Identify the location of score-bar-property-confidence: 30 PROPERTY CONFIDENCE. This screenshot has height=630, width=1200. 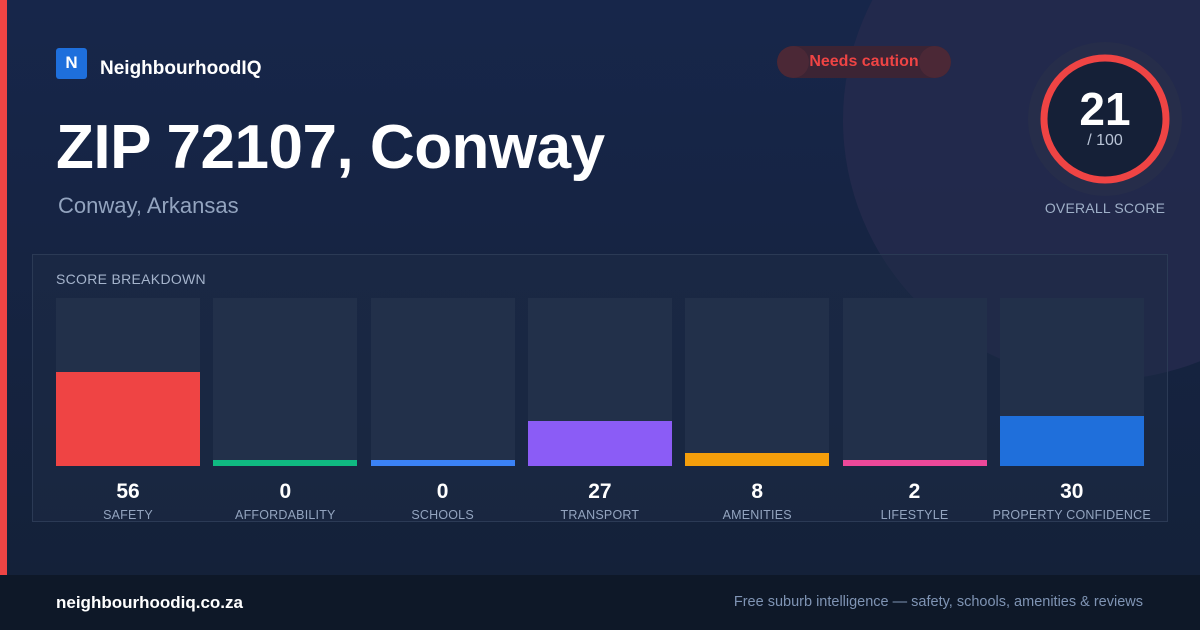
(1072, 411).